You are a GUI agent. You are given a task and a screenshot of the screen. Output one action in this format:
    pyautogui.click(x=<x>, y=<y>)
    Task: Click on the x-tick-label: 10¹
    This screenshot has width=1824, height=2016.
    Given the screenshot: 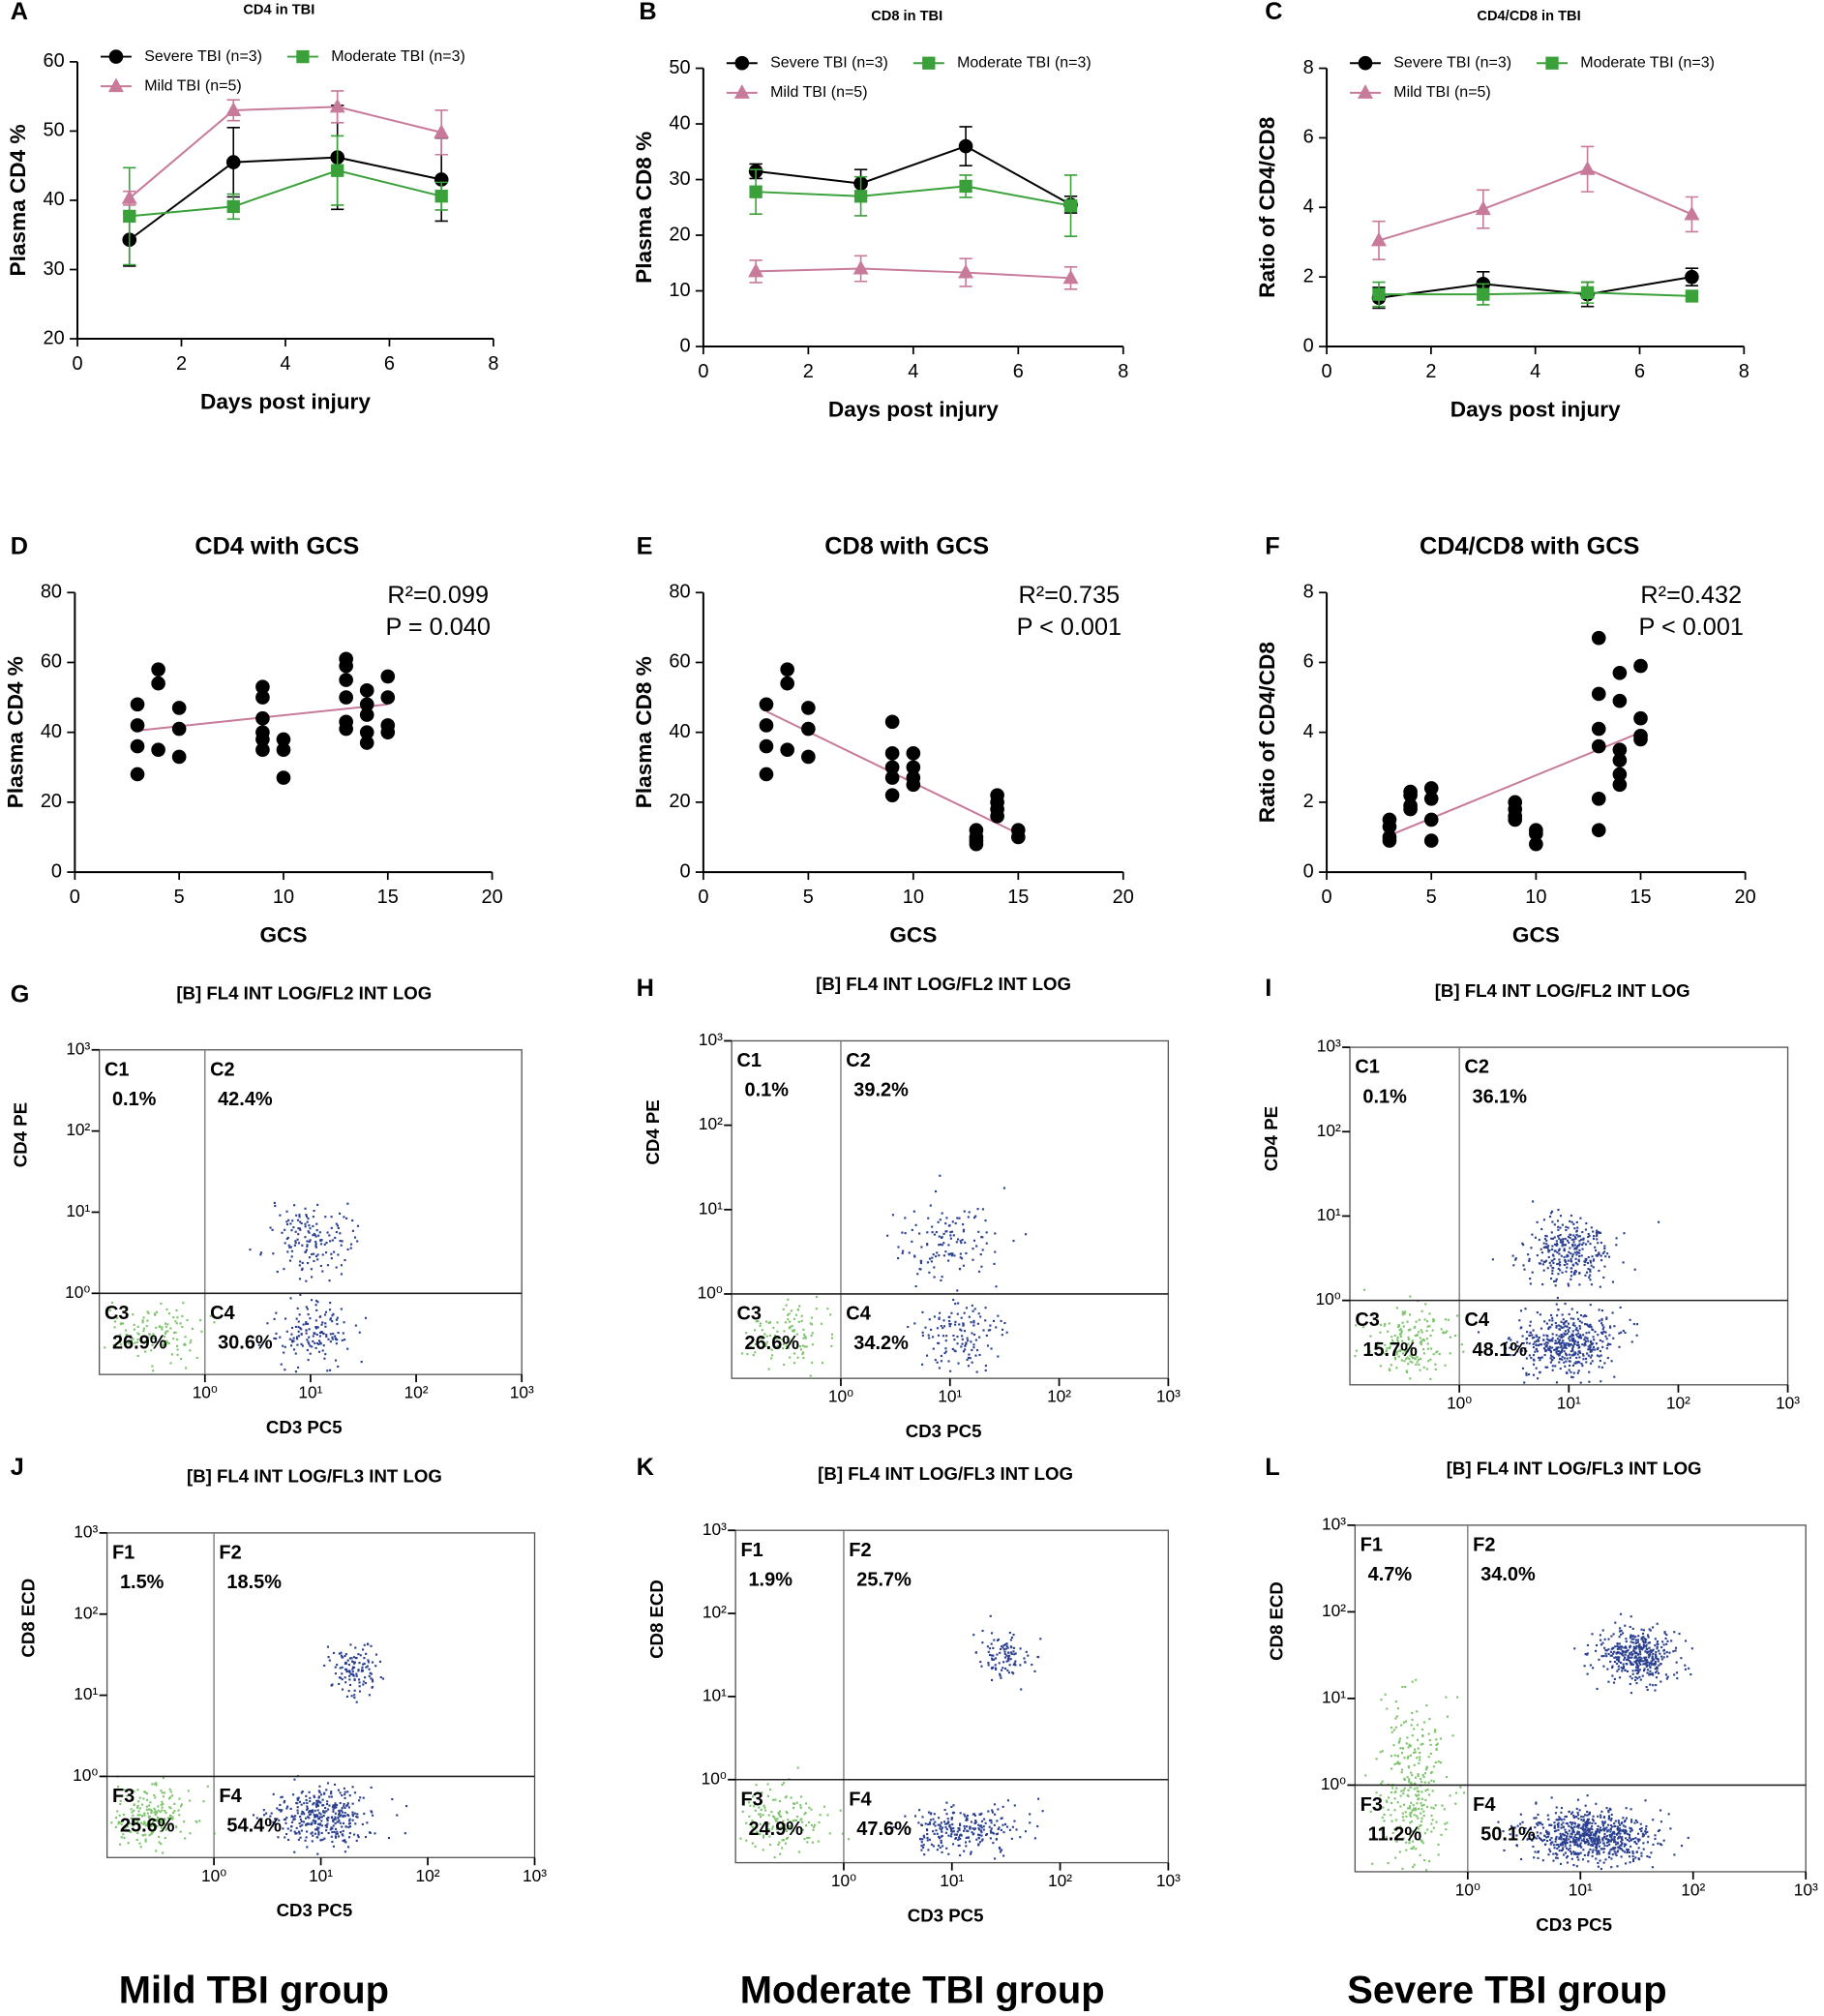 What is the action you would take?
    pyautogui.click(x=952, y=1880)
    